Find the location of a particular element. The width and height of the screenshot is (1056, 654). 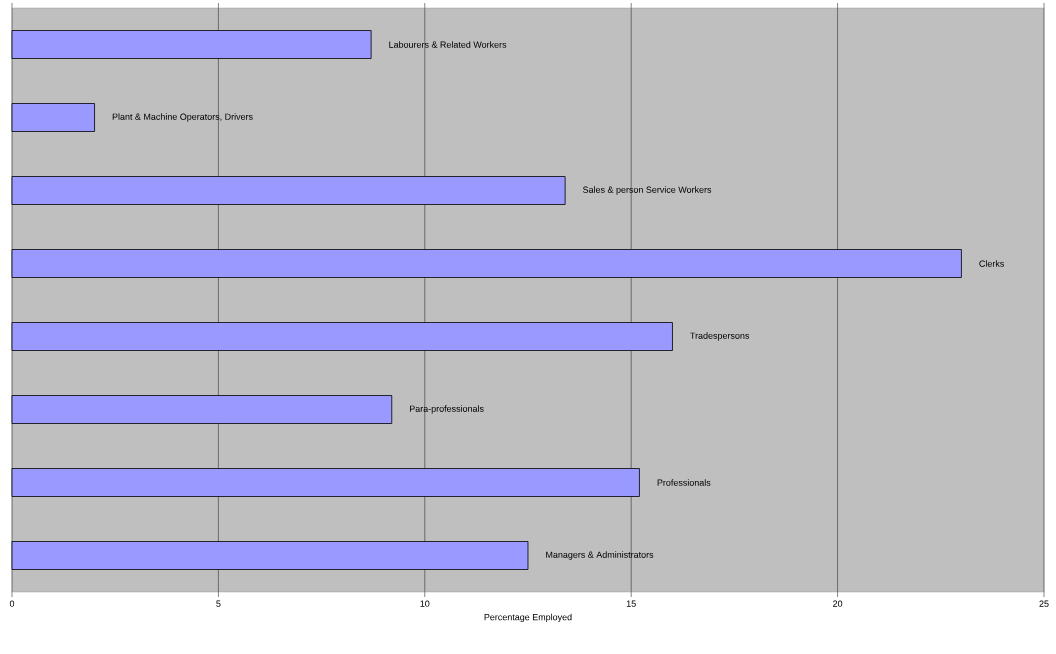

y-tick-label: Plant & Machine Operators, Drivers is located at coordinates (182, 117).